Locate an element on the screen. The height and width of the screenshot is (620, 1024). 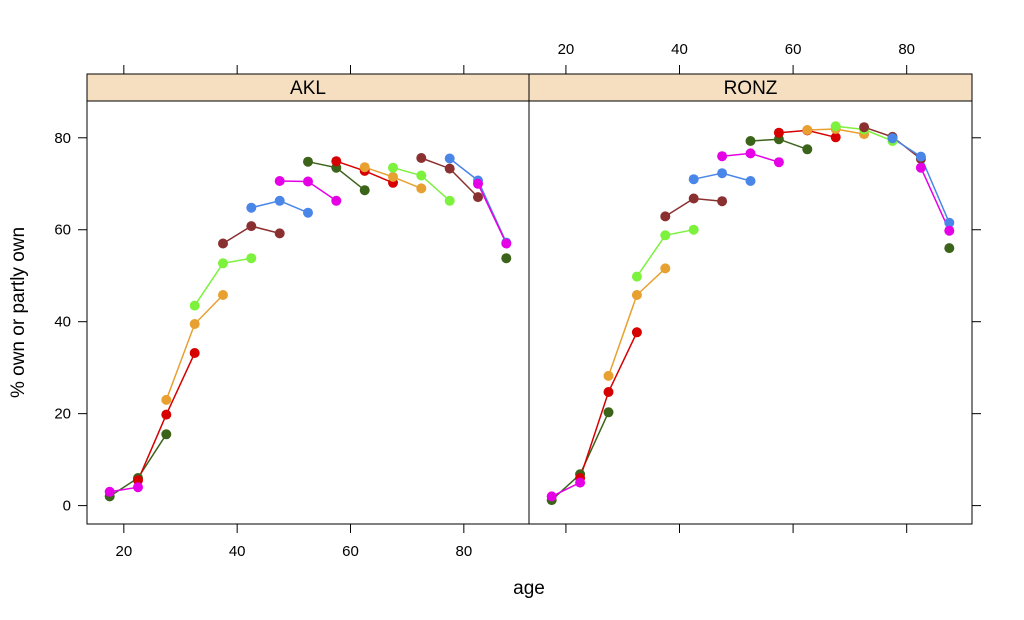
x-tick-label-bottom: 60 is located at coordinates (350, 551).